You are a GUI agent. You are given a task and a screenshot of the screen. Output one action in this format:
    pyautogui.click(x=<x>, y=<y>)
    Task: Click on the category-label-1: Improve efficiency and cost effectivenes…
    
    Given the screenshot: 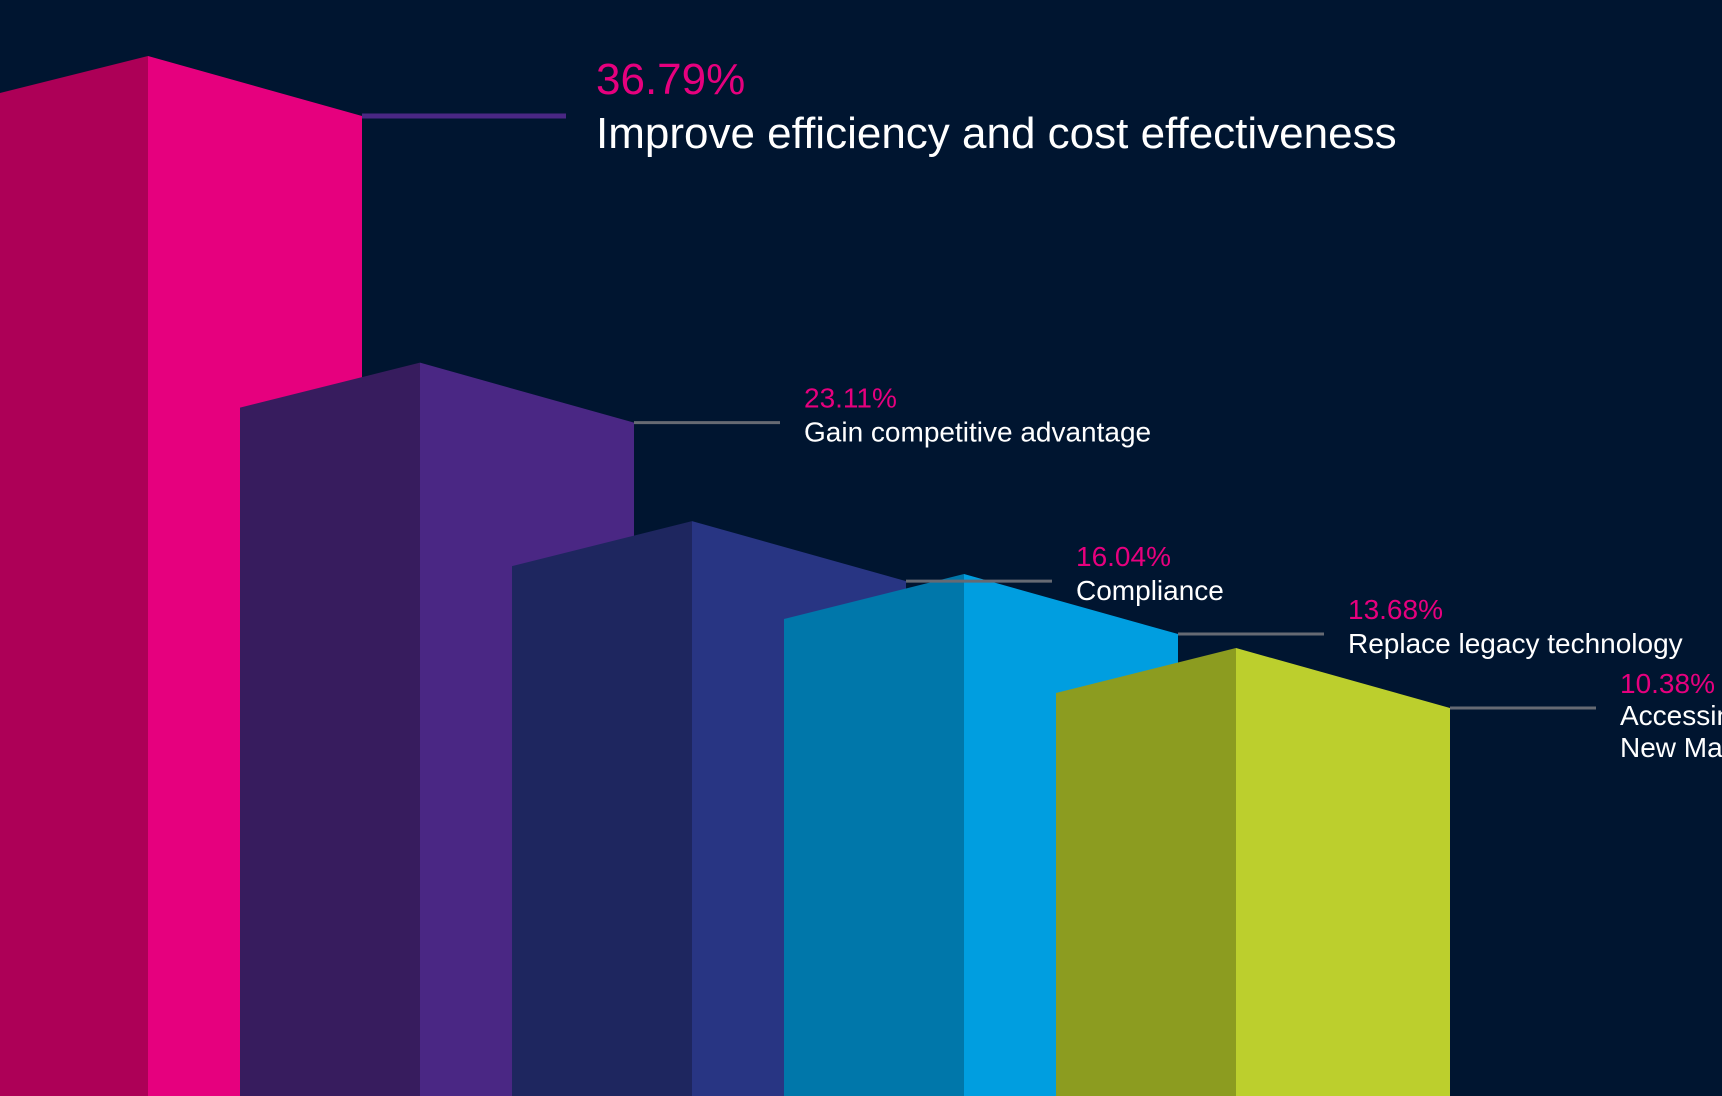 What is the action you would take?
    pyautogui.click(x=996, y=133)
    